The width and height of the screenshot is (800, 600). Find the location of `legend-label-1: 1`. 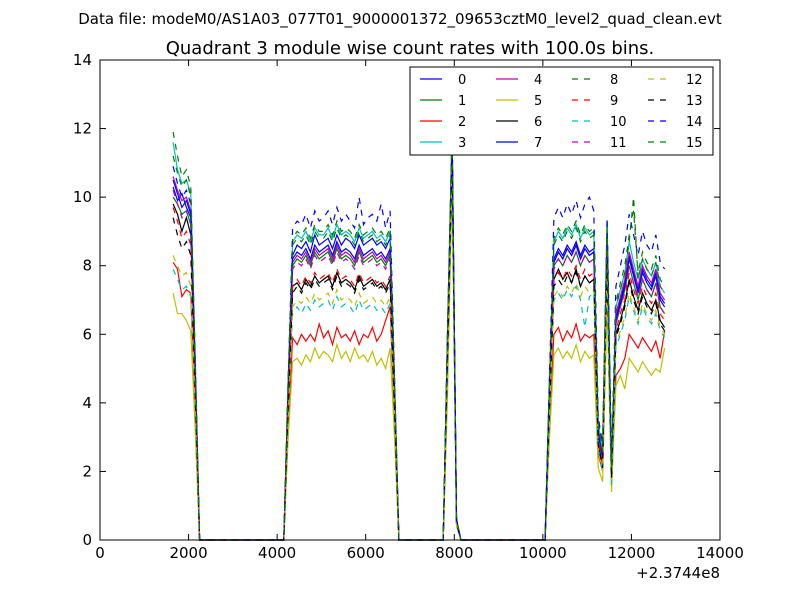

legend-label-1: 1 is located at coordinates (462, 101).